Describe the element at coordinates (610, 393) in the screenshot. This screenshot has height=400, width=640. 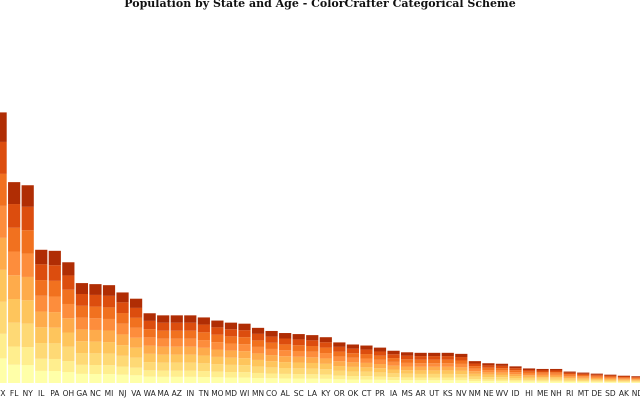
I see `x-tick-label-sd: SD` at that location.